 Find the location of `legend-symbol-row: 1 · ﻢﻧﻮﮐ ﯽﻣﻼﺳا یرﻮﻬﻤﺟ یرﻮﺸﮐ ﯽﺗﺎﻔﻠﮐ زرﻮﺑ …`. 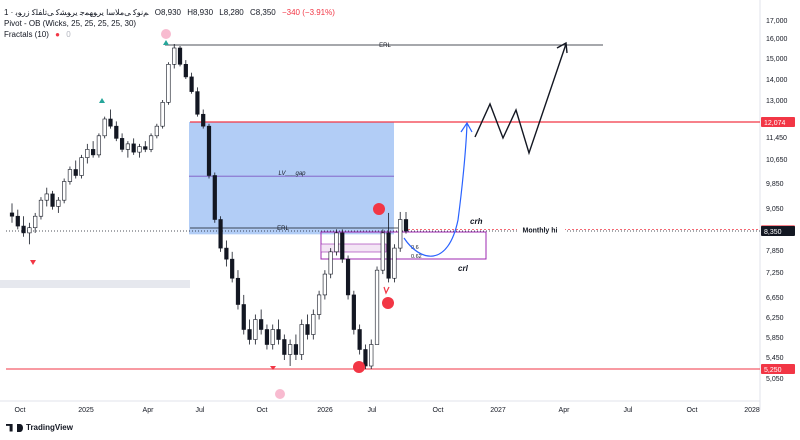

legend-symbol-row: 1 · ﻢﻧﻮﮐ ﯽﻣﻼﺳا یرﻮﻬﻤﺟ یرﻮﺸﮐ ﯽﺗﺎﻔﻠﮐ زرﻮﺑ … is located at coordinates (169, 12).